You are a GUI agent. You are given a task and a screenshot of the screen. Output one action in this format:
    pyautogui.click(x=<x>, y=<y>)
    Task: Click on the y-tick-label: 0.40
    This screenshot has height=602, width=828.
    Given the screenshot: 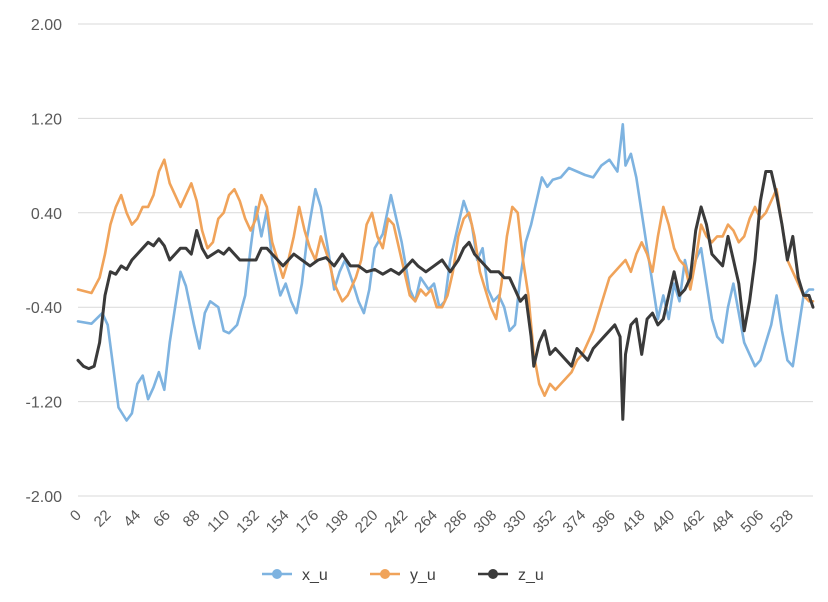 What is the action you would take?
    pyautogui.click(x=46, y=214)
    